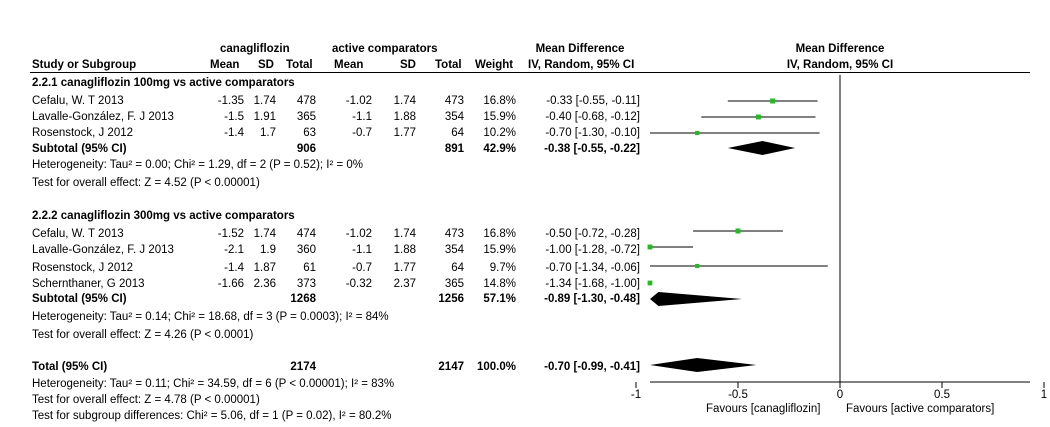 This screenshot has height=427, width=1050. I want to click on mean2: -0.32, so click(358, 284).